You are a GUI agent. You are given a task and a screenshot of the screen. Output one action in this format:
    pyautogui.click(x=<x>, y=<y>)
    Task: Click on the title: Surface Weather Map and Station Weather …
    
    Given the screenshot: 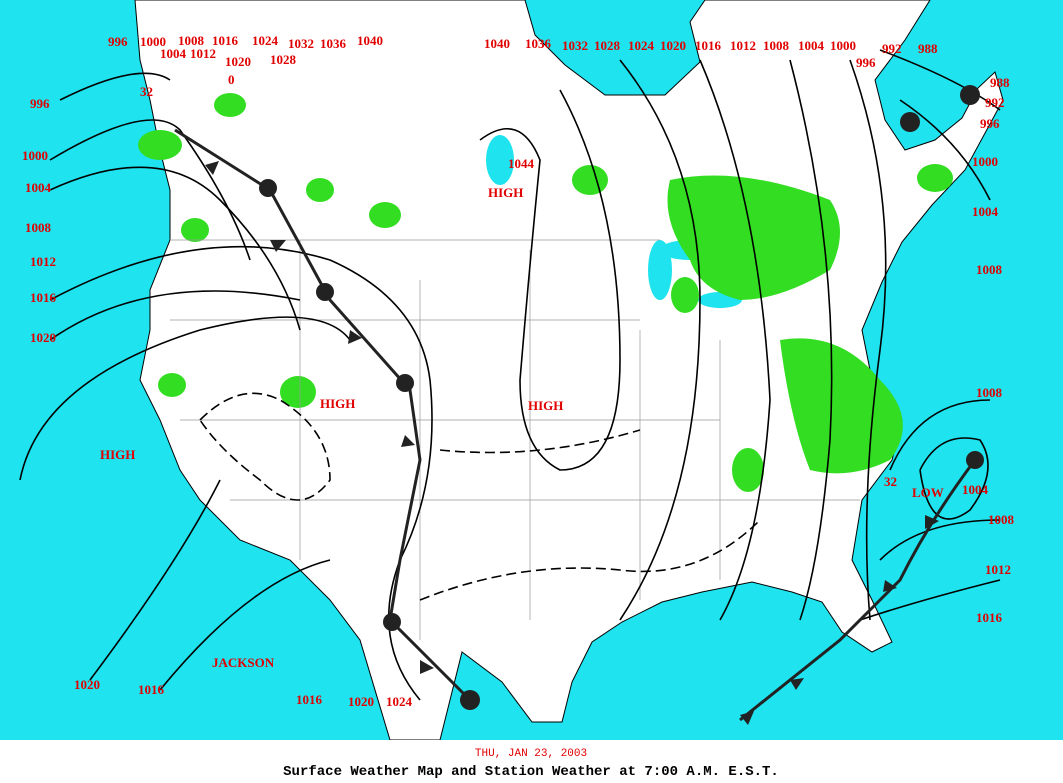 What is the action you would take?
    pyautogui.click(x=531, y=772)
    